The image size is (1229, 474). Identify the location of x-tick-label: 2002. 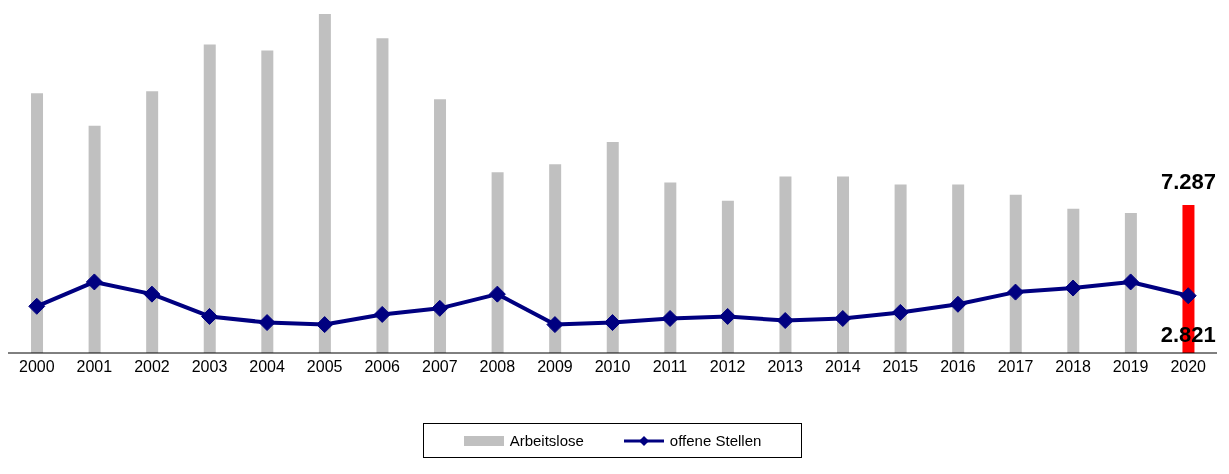
(152, 367).